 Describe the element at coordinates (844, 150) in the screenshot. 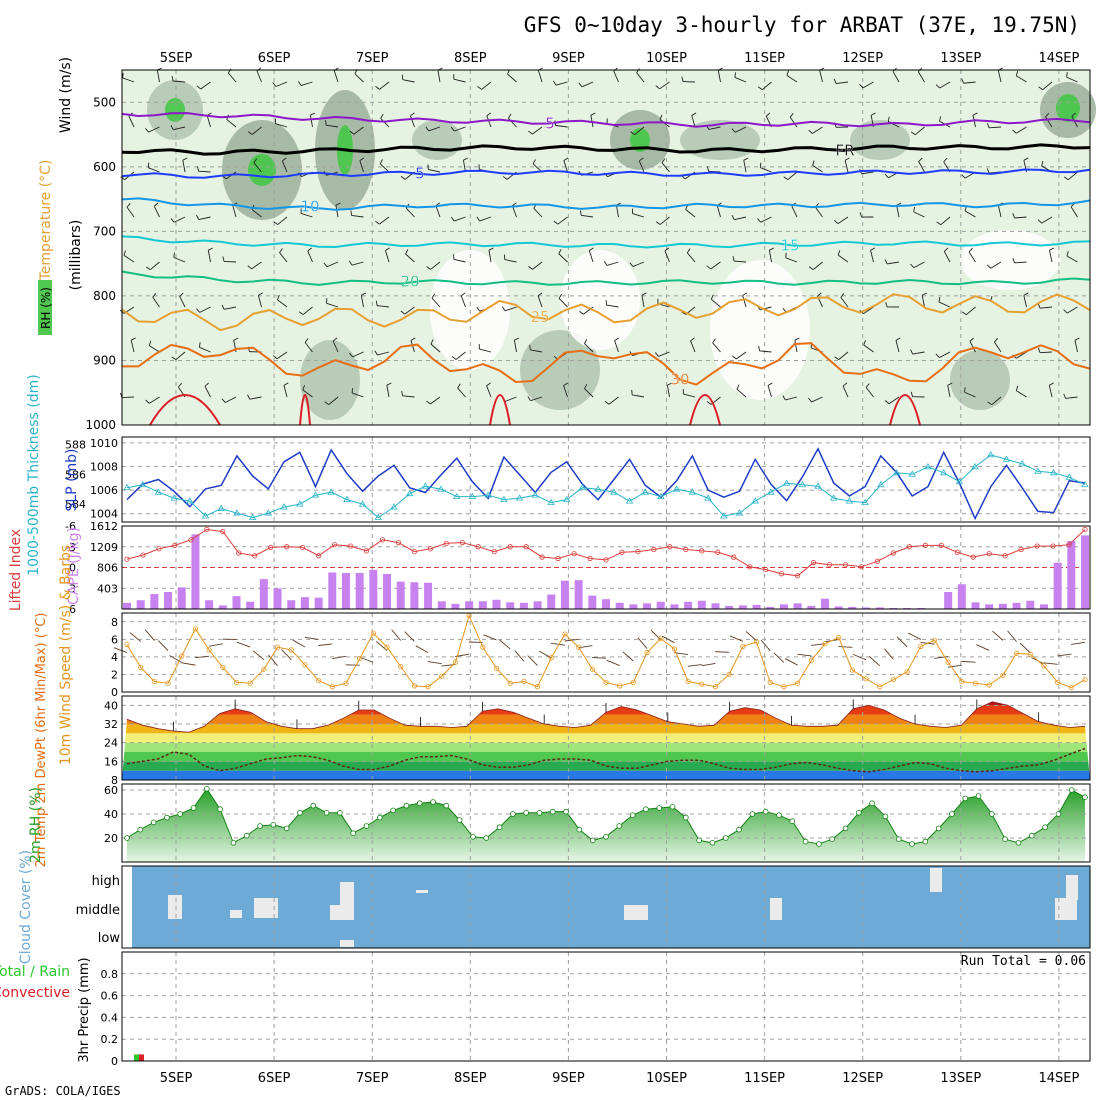

I see `isotherm-label: FR` at that location.